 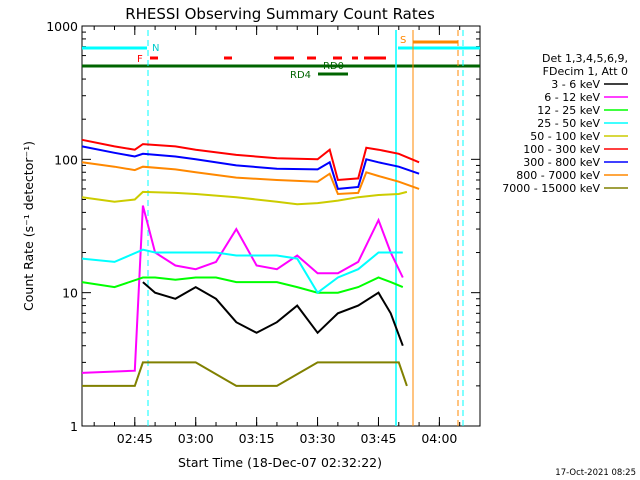 What do you see at coordinates (585, 58) in the screenshot?
I see `legend-title-line: Det 1,3,4,5,6,9,` at bounding box center [585, 58].